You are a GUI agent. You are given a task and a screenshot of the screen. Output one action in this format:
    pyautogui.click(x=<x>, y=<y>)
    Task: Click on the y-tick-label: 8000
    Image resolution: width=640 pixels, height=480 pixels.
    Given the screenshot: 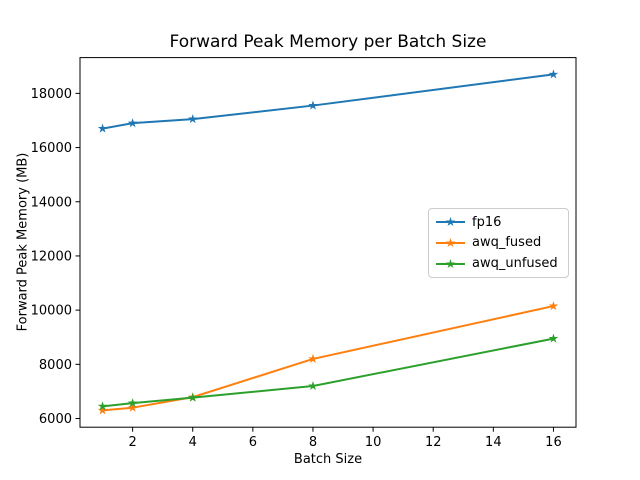 What is the action you would take?
    pyautogui.click(x=55, y=365)
    